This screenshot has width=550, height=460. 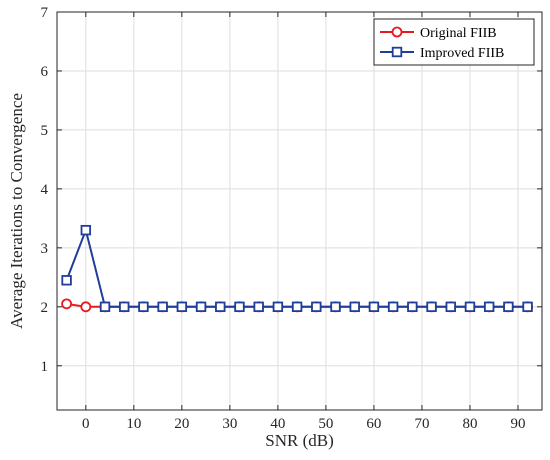 I want to click on y-tick-label: 7, so click(x=45, y=13).